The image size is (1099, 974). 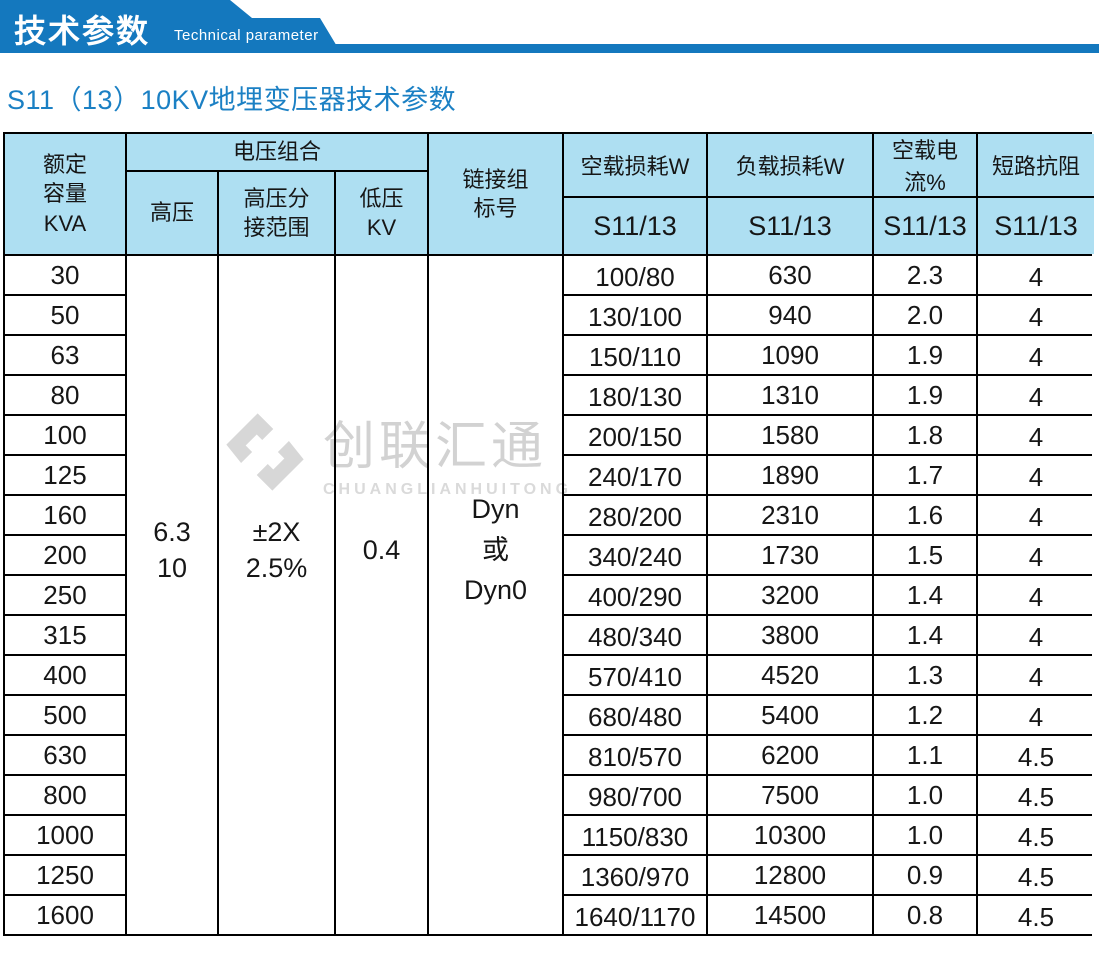 I want to click on cell-load-loss: 1310, so click(x=790, y=395).